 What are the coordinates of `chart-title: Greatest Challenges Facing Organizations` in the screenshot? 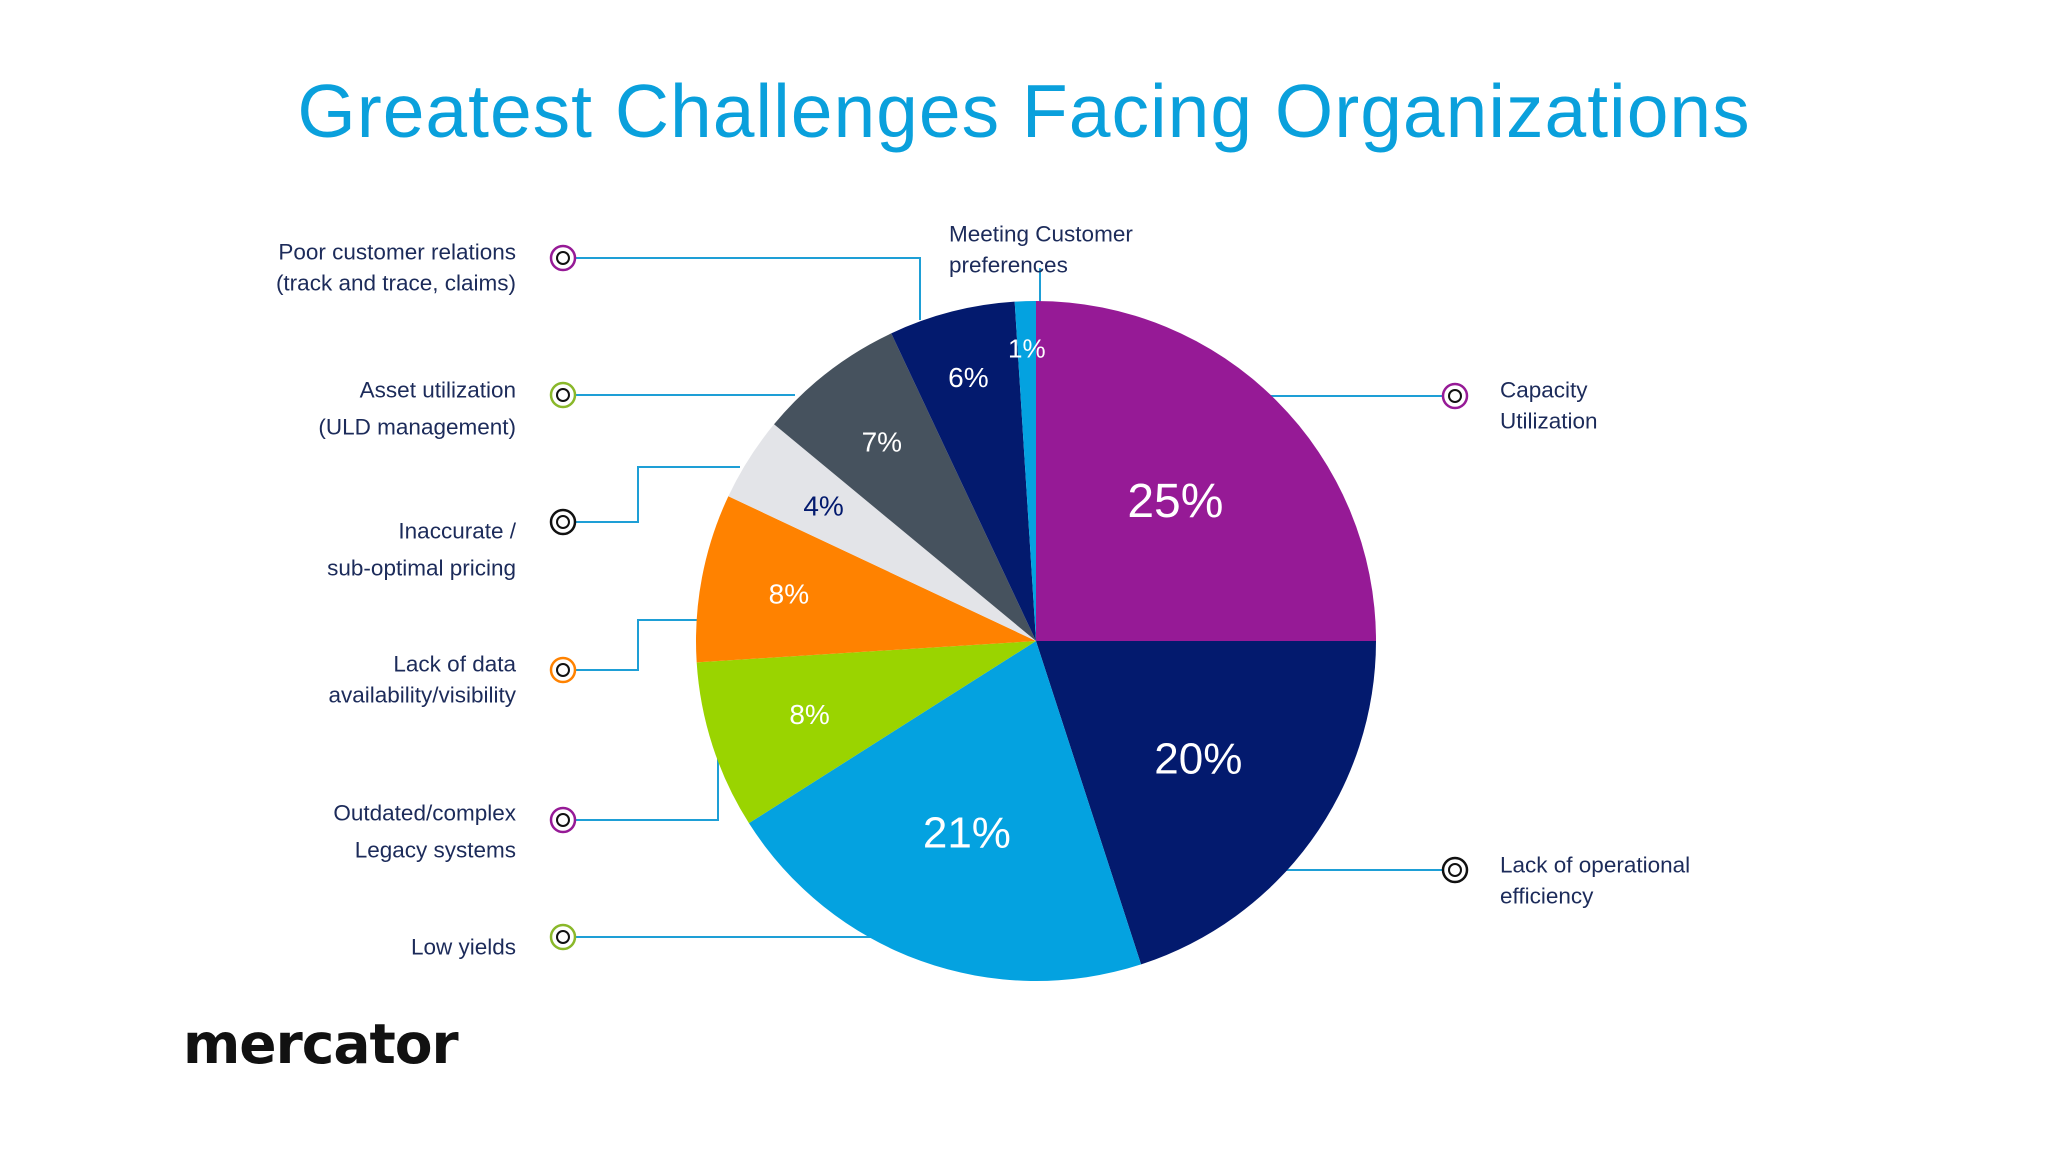 It's located at (1024, 111).